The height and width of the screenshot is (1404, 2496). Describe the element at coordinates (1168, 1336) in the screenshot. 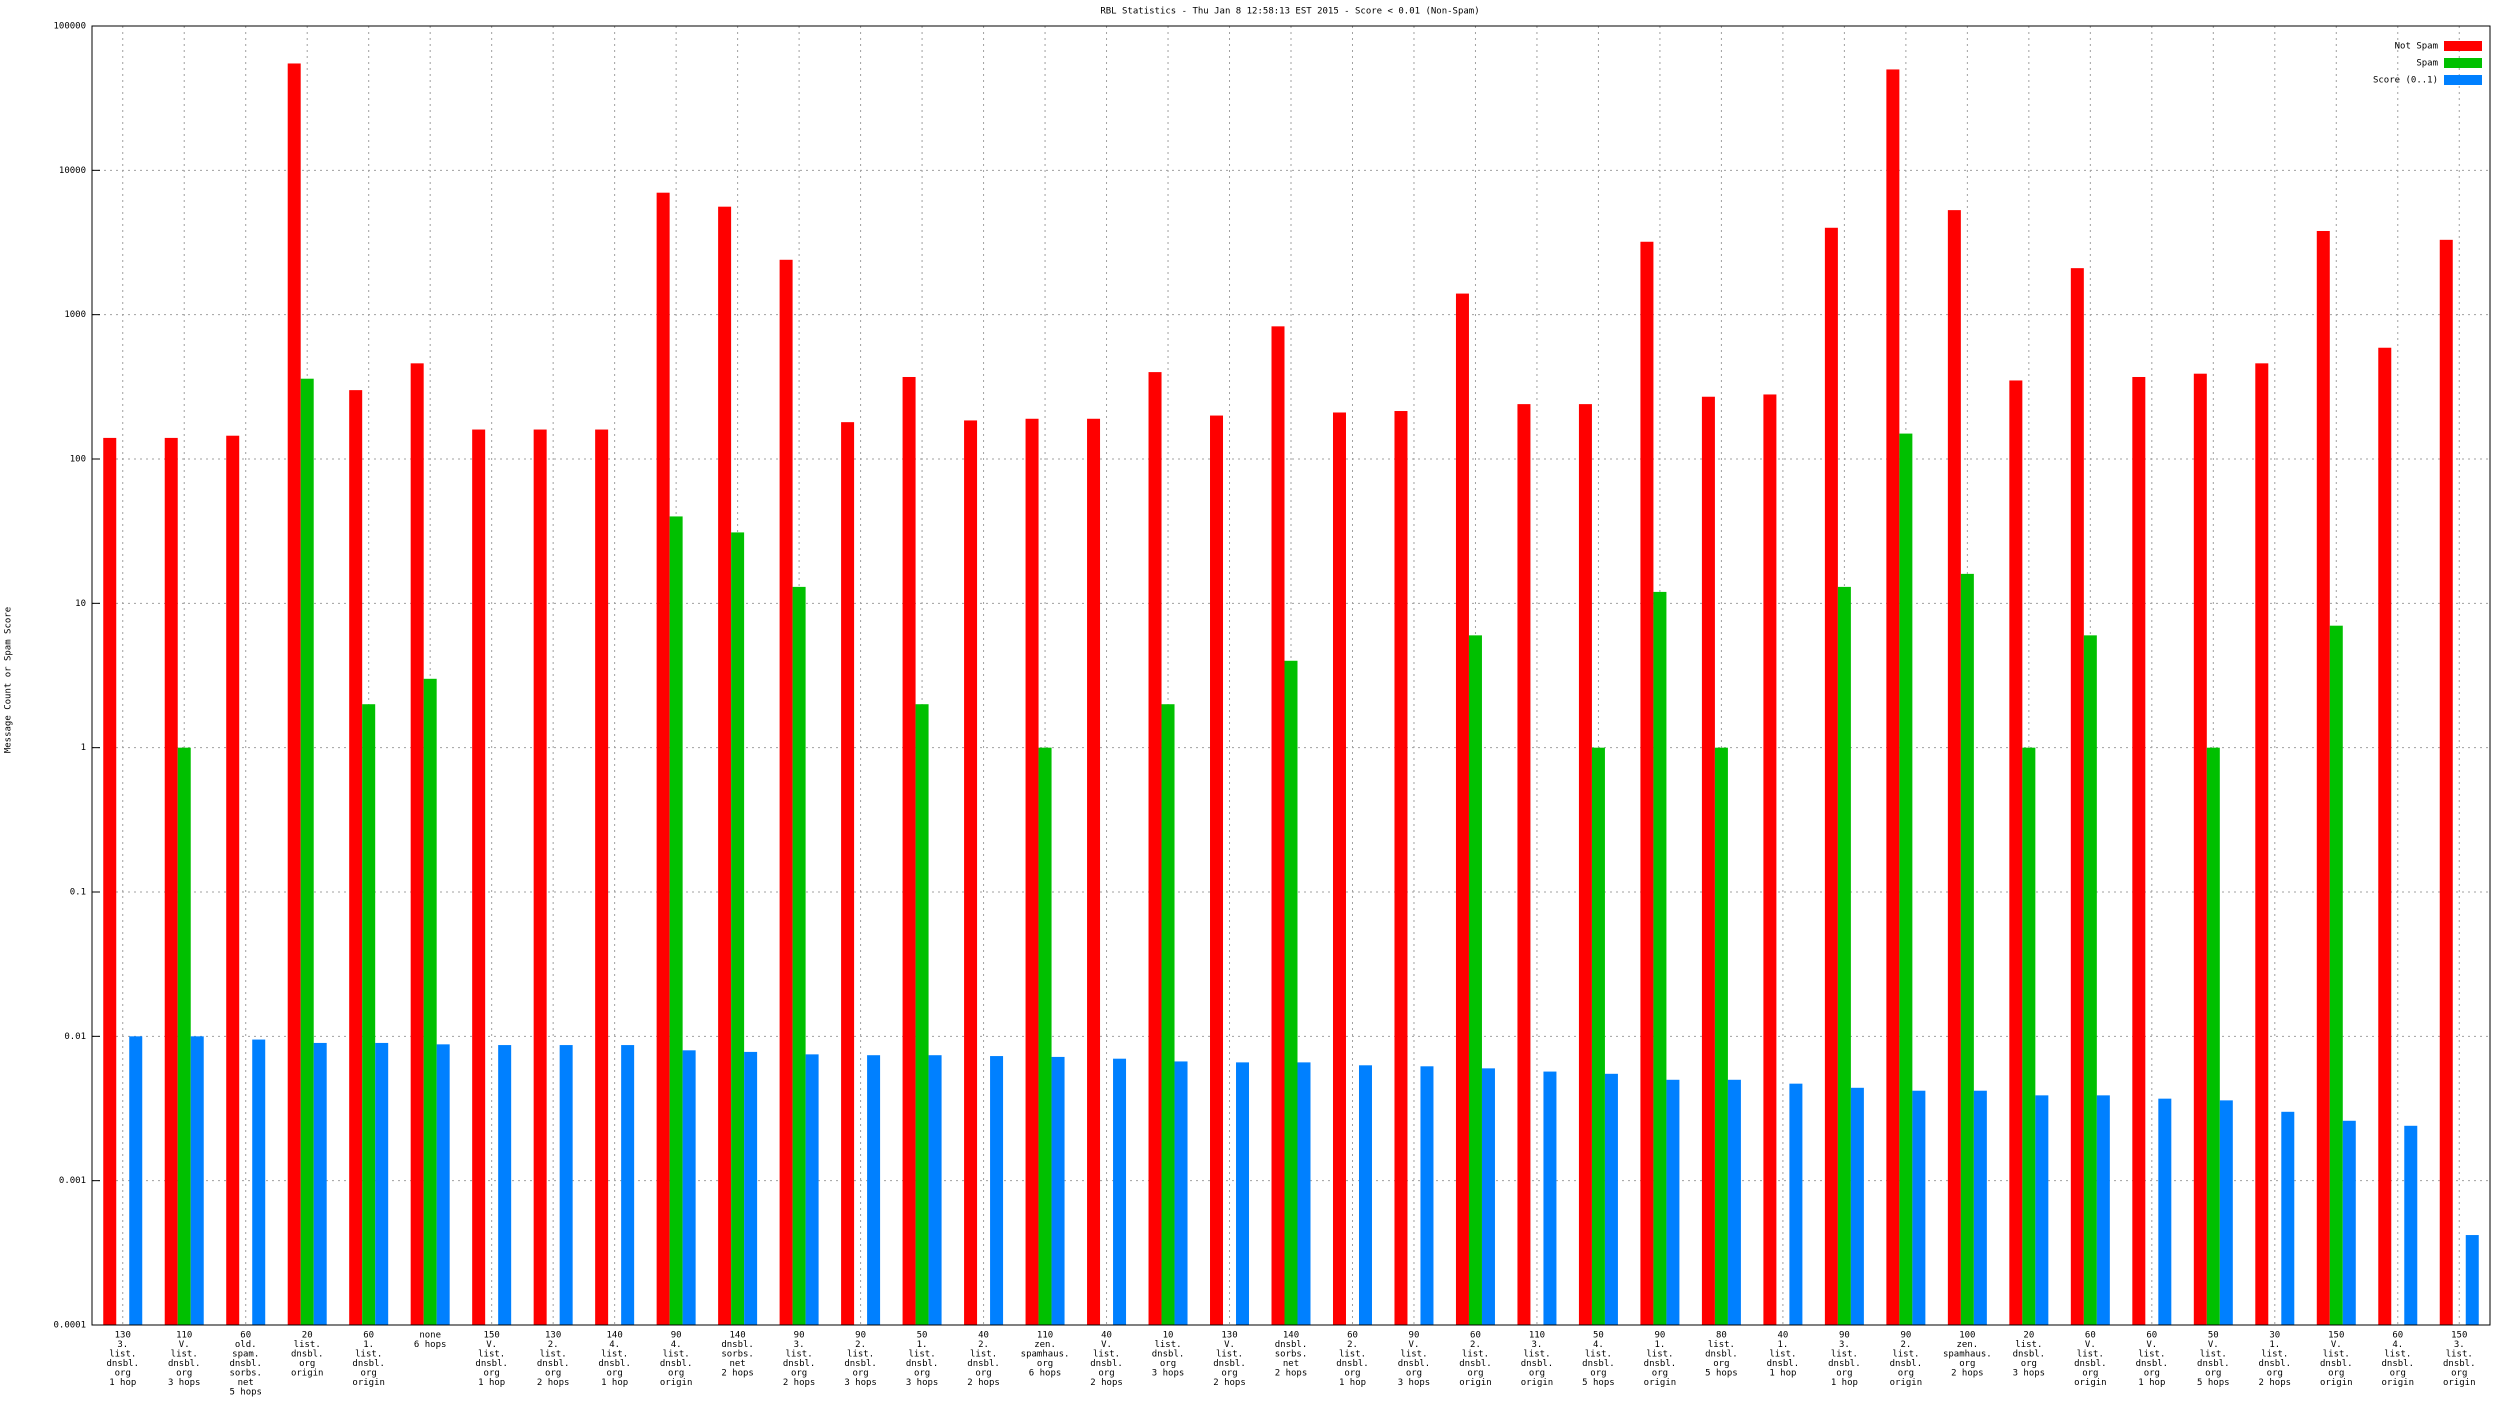

I see `x-tick-label: 10` at that location.